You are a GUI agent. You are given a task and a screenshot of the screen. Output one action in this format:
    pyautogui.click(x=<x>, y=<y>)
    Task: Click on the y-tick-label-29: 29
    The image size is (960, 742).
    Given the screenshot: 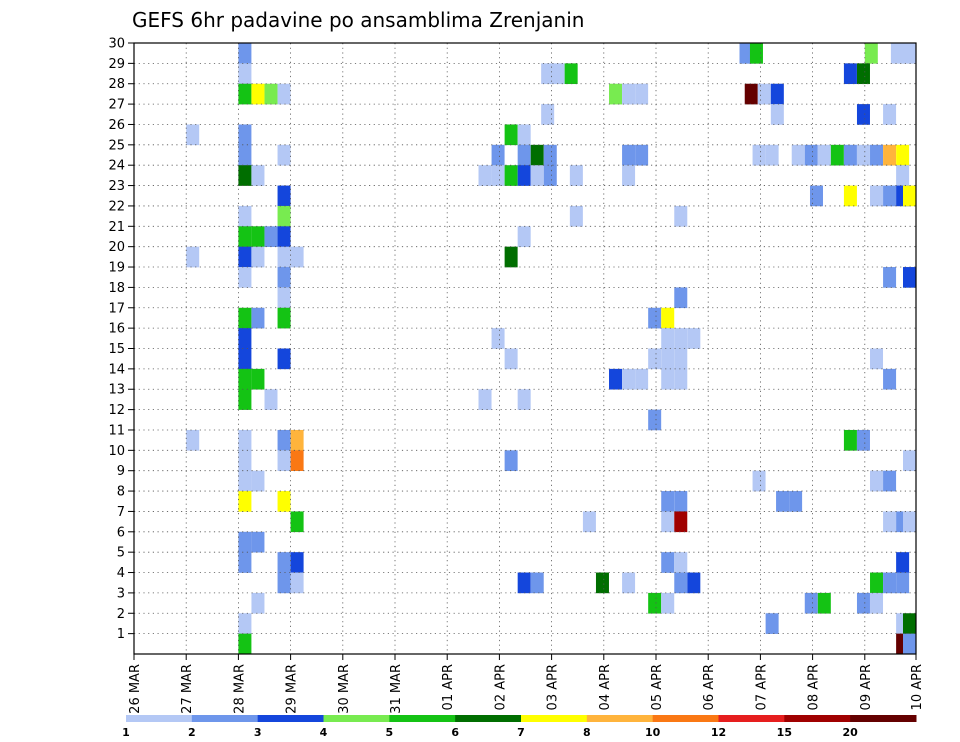 What is the action you would take?
    pyautogui.click(x=116, y=64)
    